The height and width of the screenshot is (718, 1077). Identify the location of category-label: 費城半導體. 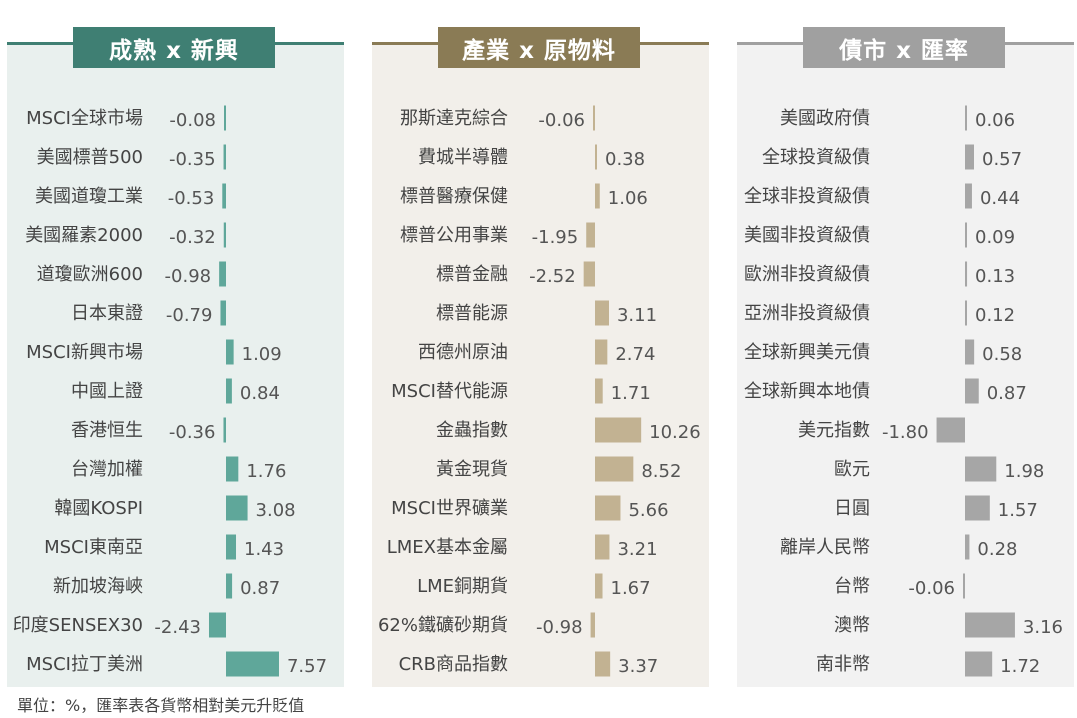
(463, 157).